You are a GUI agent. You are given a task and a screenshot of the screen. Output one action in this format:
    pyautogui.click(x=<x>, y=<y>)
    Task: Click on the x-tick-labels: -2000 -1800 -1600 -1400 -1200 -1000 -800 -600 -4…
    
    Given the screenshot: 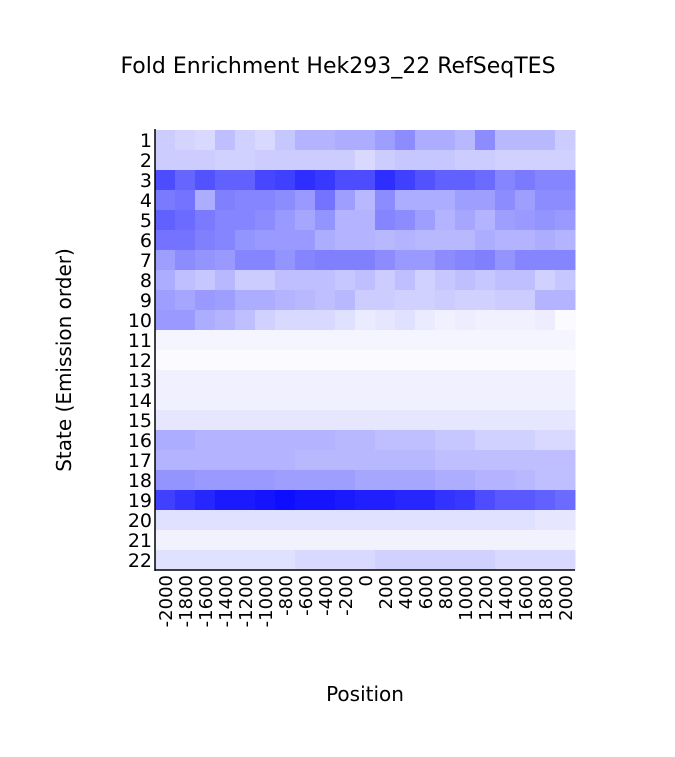 What is the action you would take?
    pyautogui.click(x=366, y=601)
    